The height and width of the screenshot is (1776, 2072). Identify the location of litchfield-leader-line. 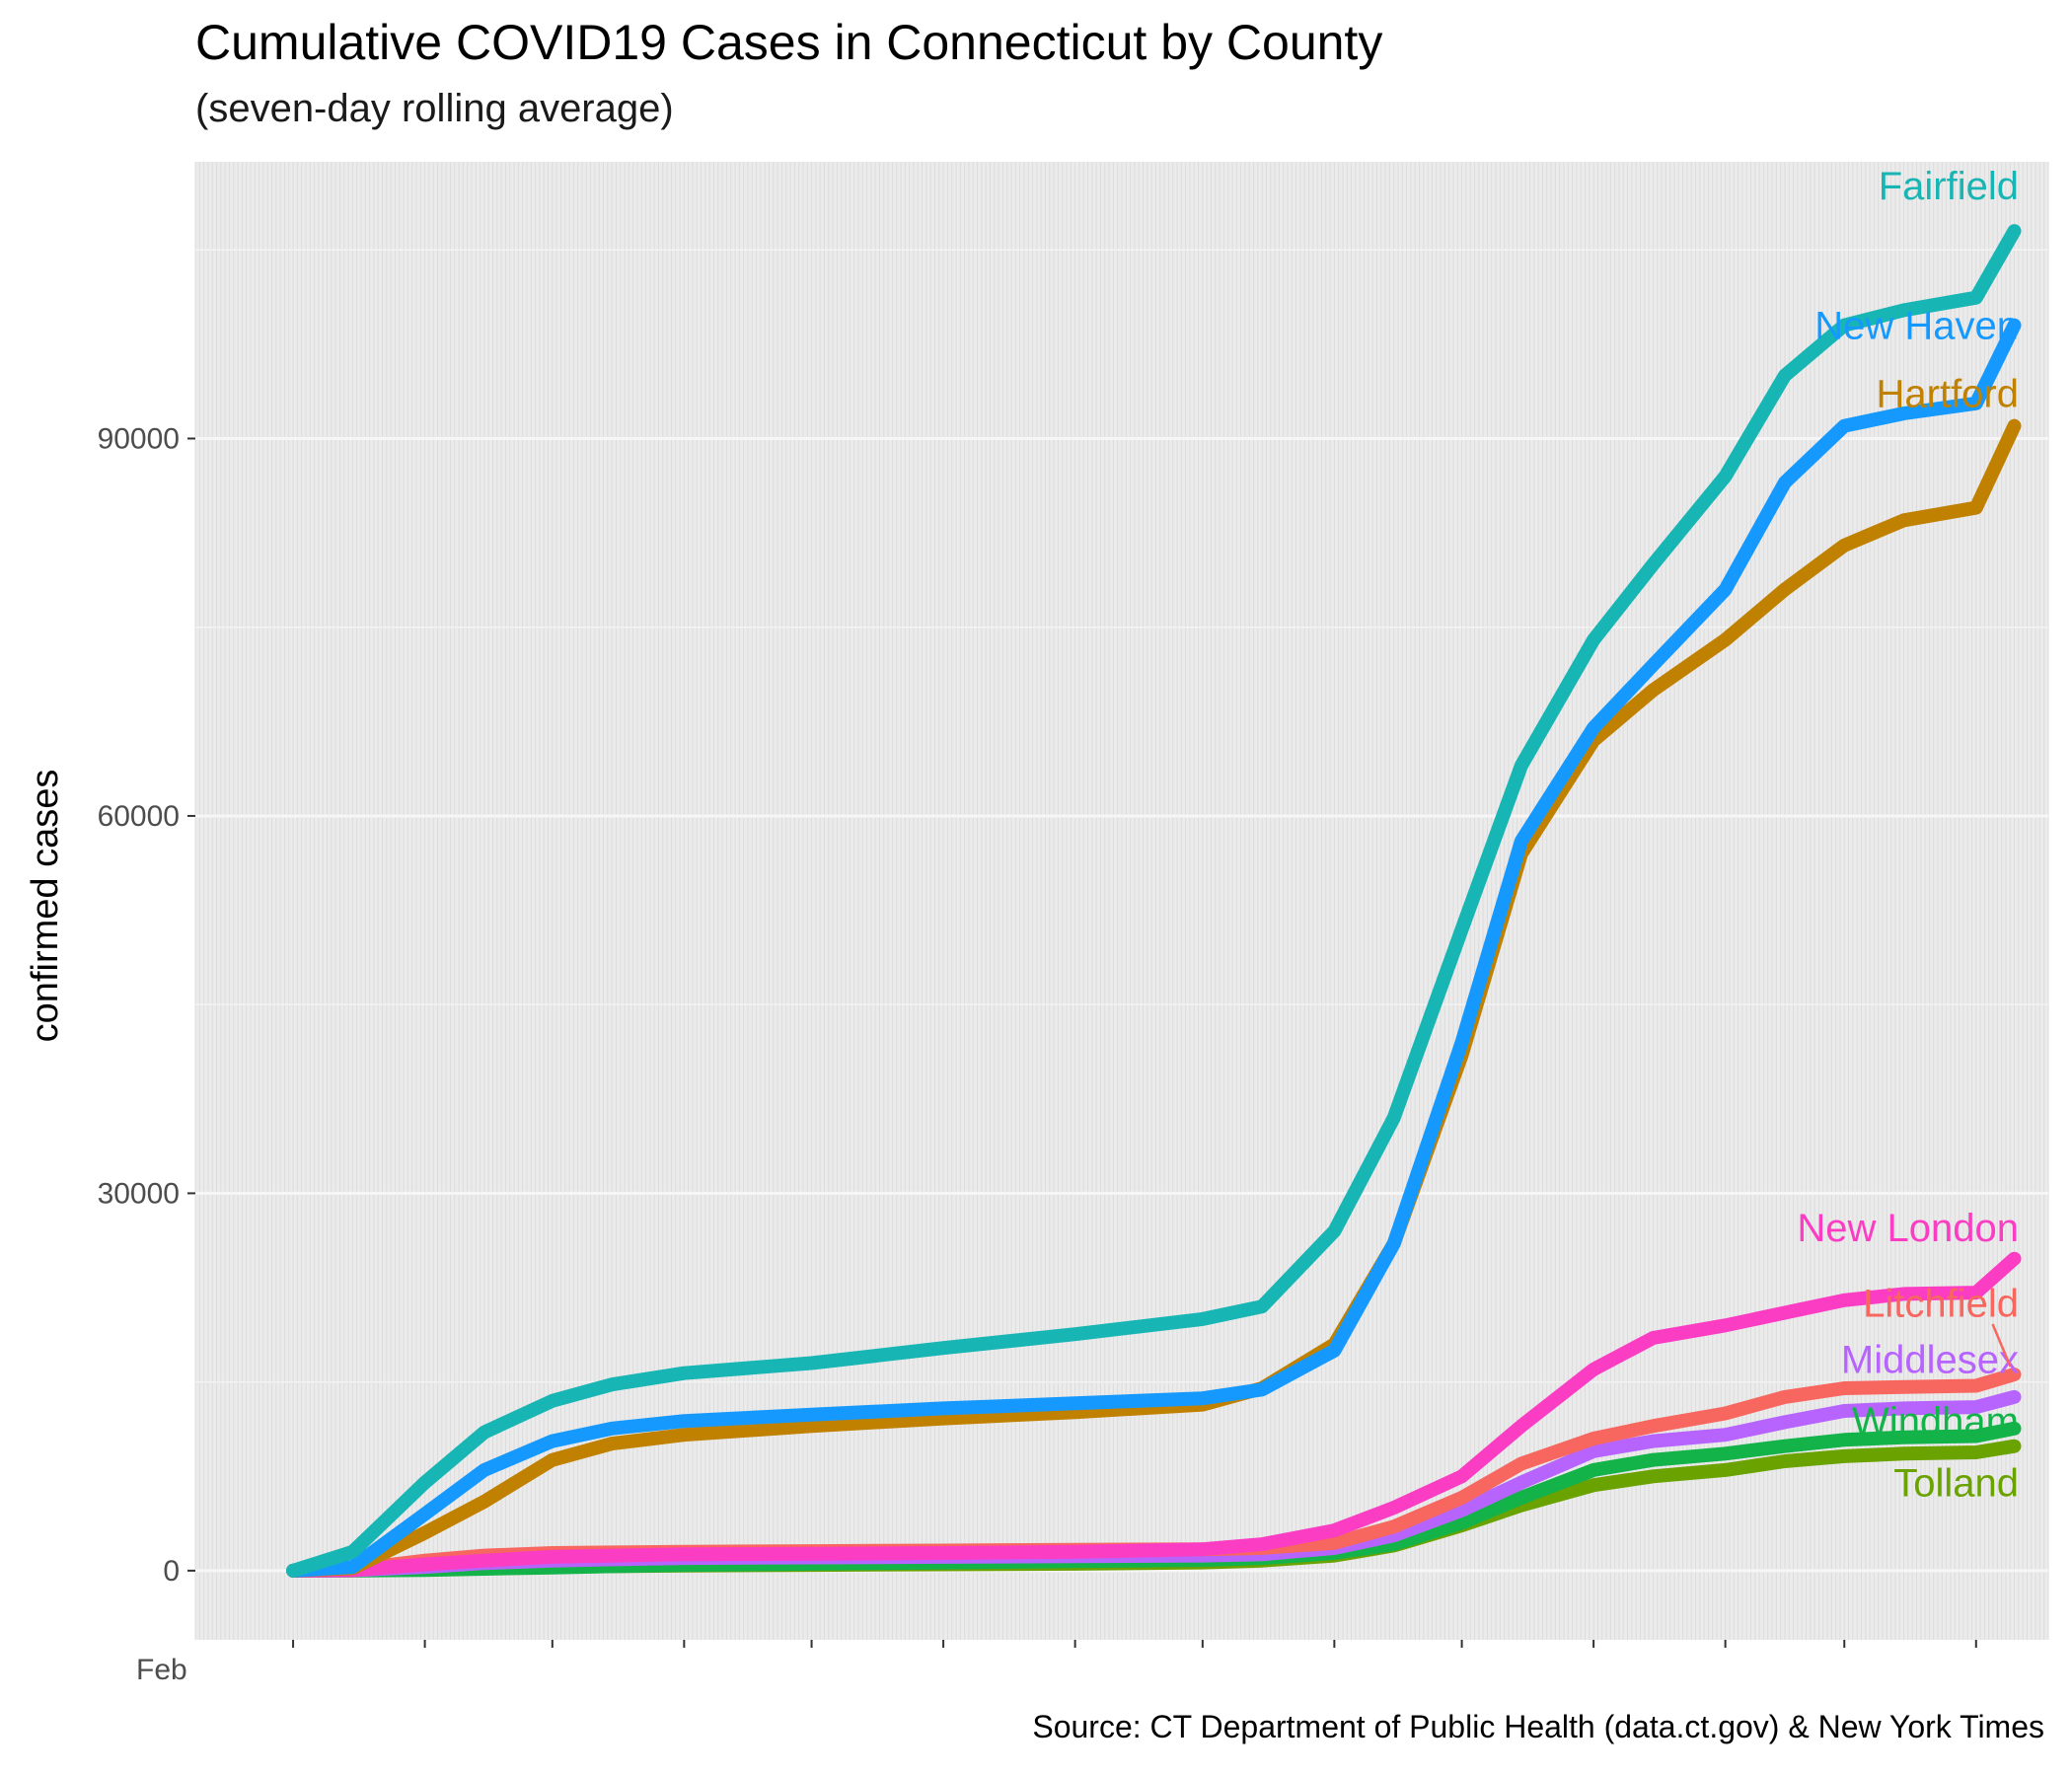
(2002, 1345).